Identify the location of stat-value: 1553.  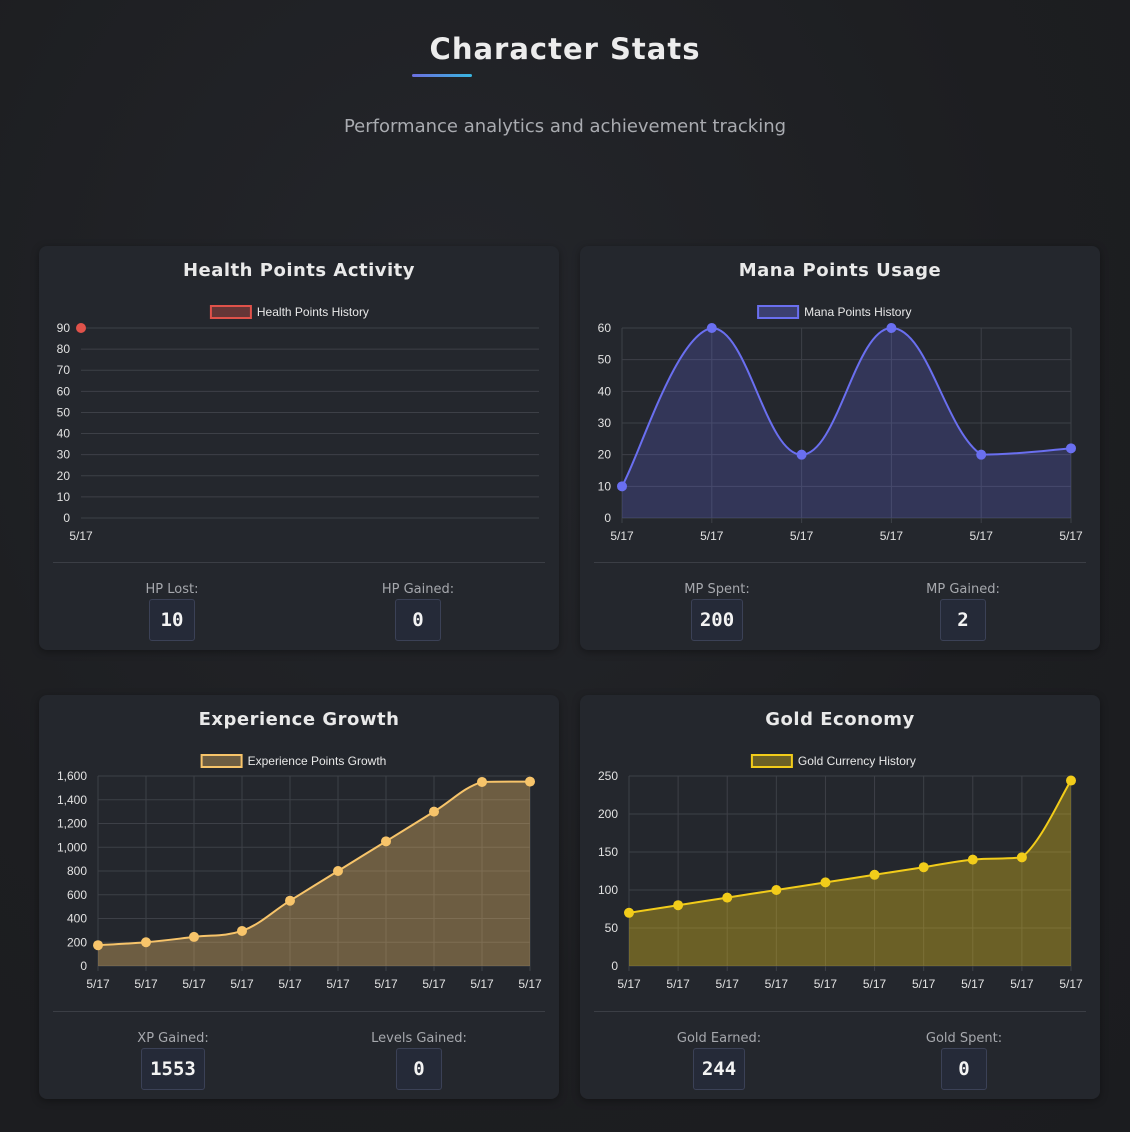
(173, 1069).